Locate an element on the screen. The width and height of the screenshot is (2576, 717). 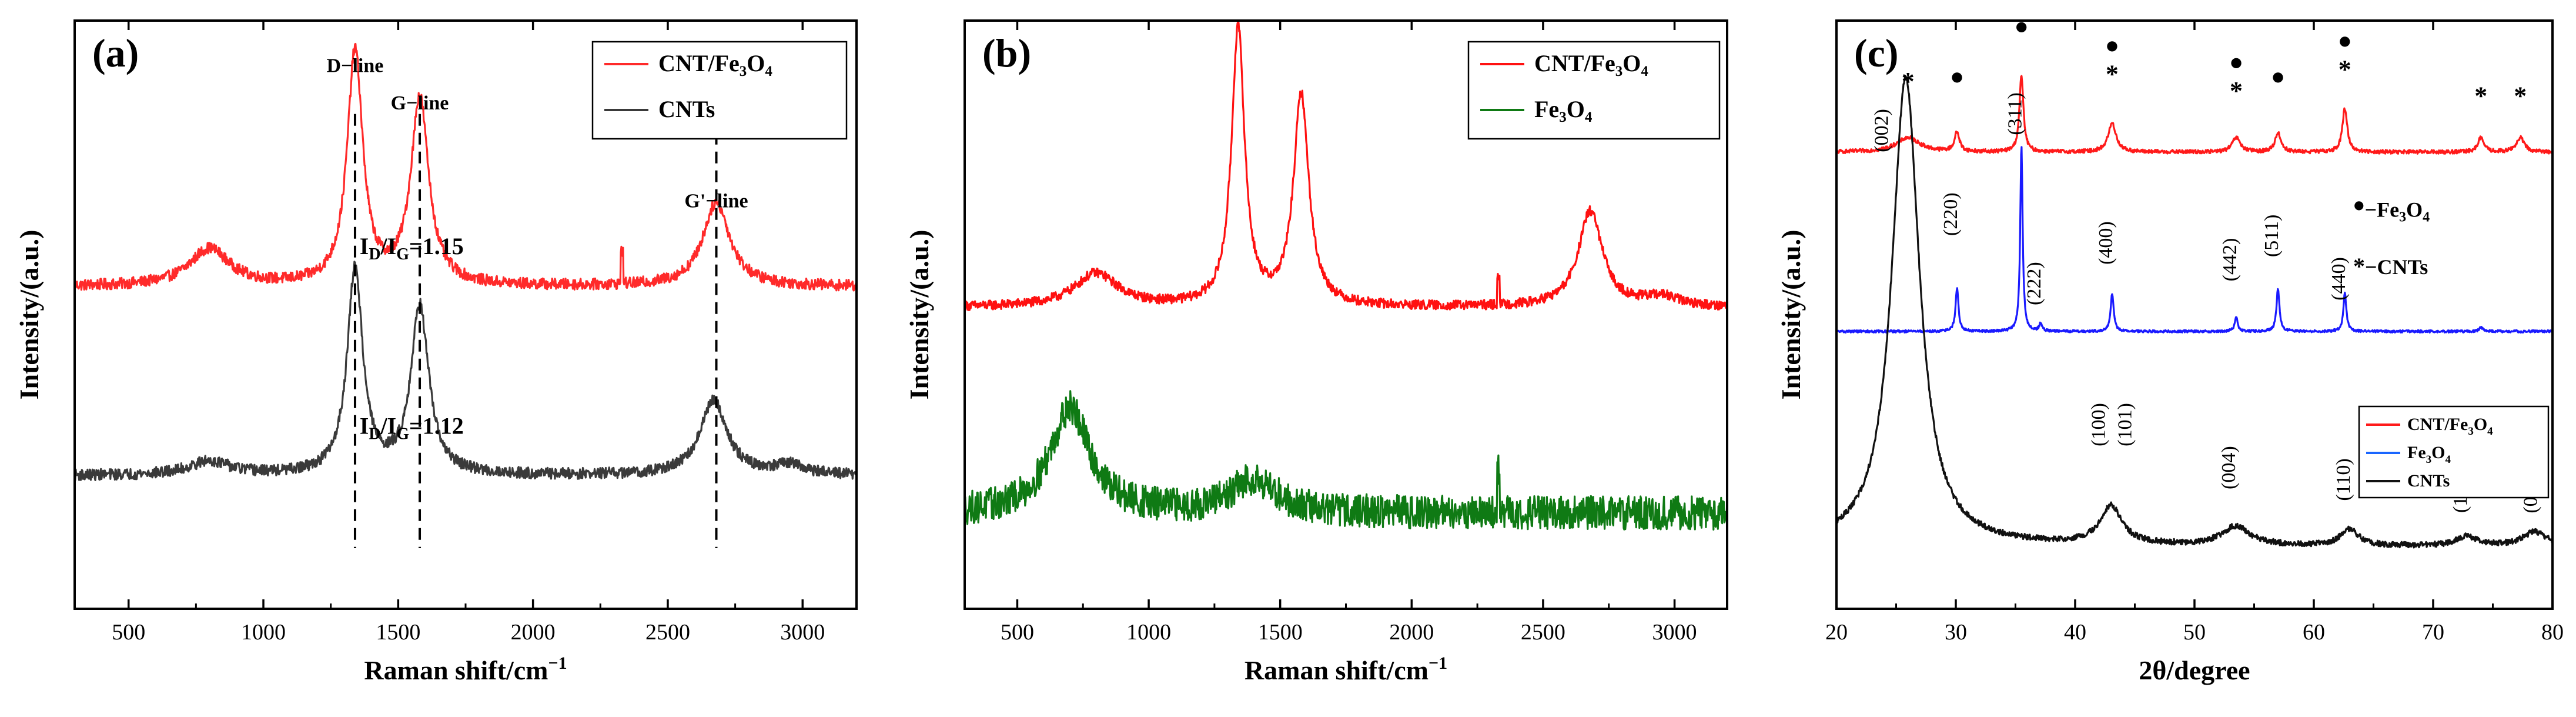
miller-index-label: (400) is located at coordinates (2106, 243).